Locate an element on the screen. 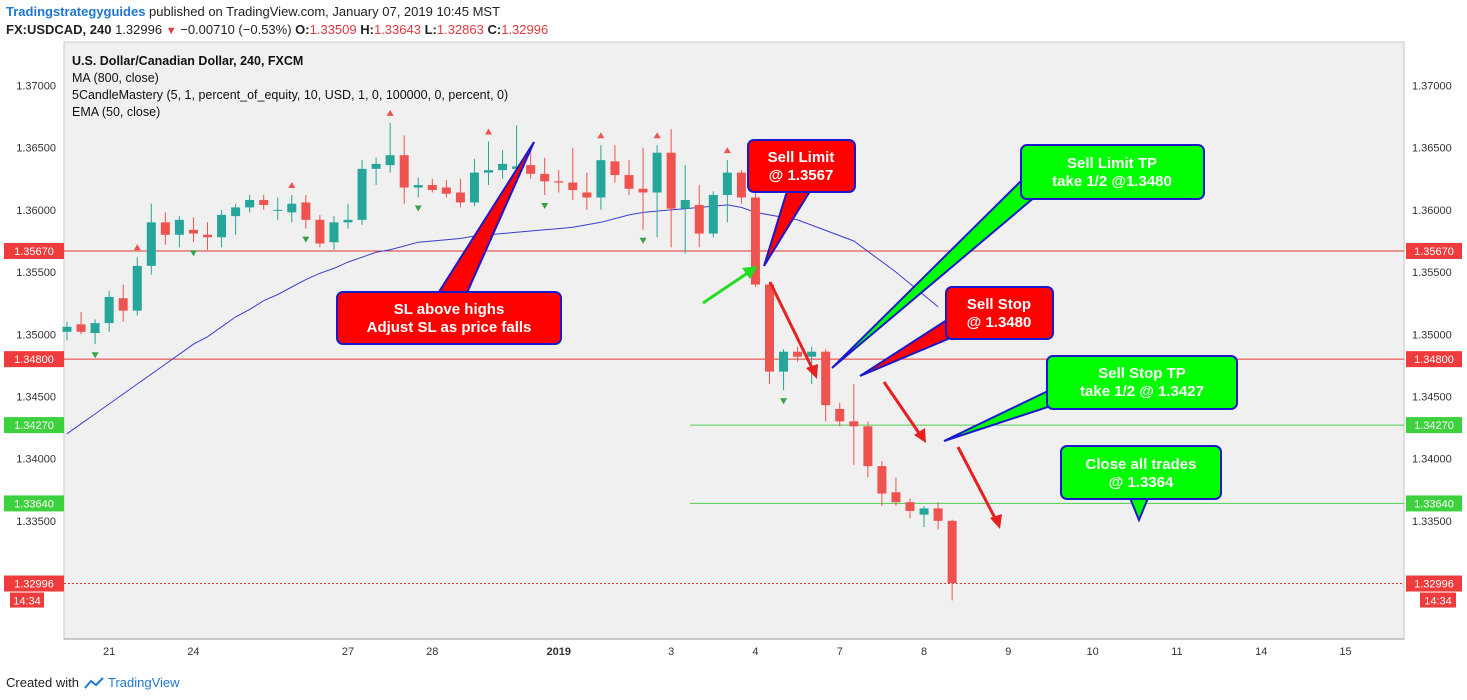 This screenshot has height=700, width=1467. price-change: −0.00710 (−0.53%) is located at coordinates (236, 29).